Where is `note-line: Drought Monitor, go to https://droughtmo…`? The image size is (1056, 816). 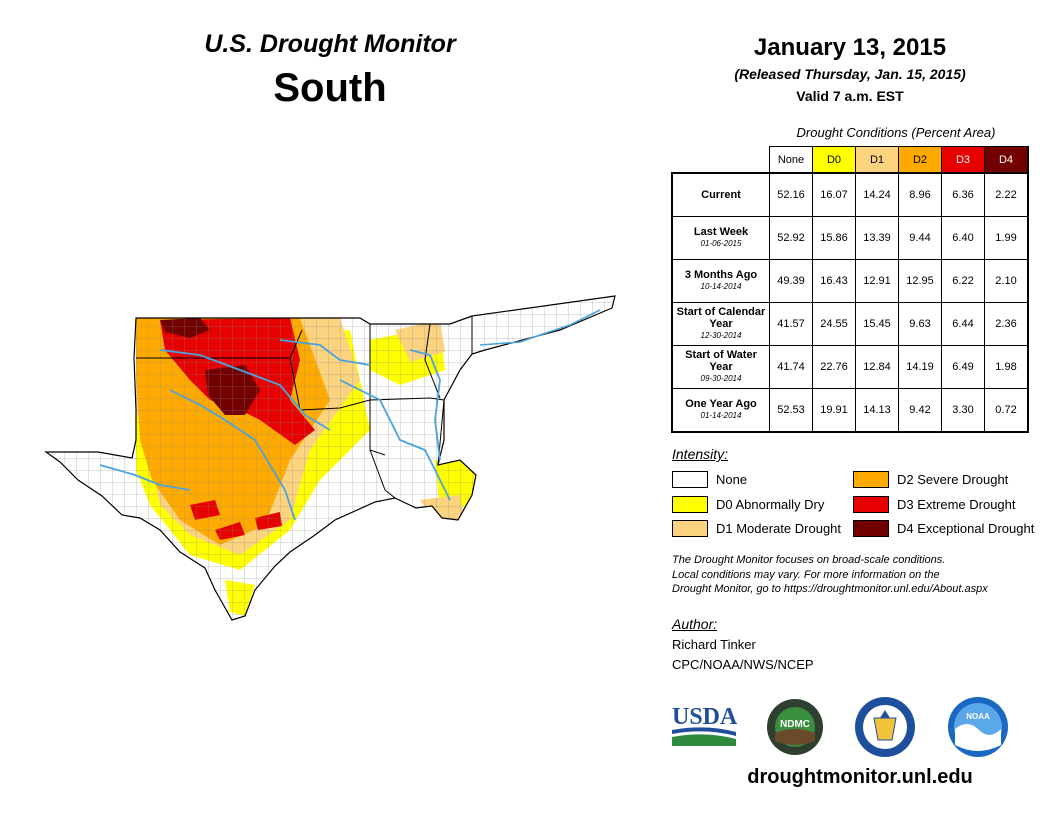 note-line: Drought Monitor, go to https://droughtmo… is located at coordinates (830, 589).